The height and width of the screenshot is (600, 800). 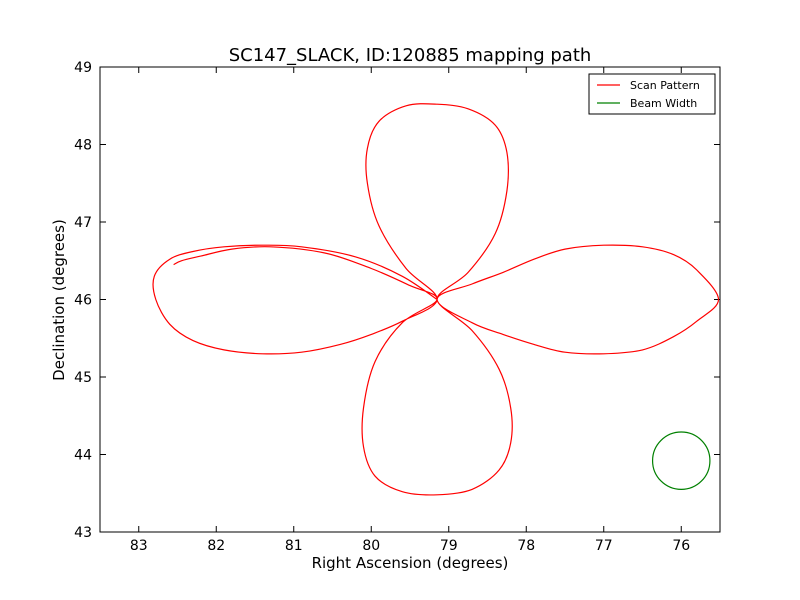 I want to click on x-axis-title: Right Ascension (degrees), so click(x=410, y=563).